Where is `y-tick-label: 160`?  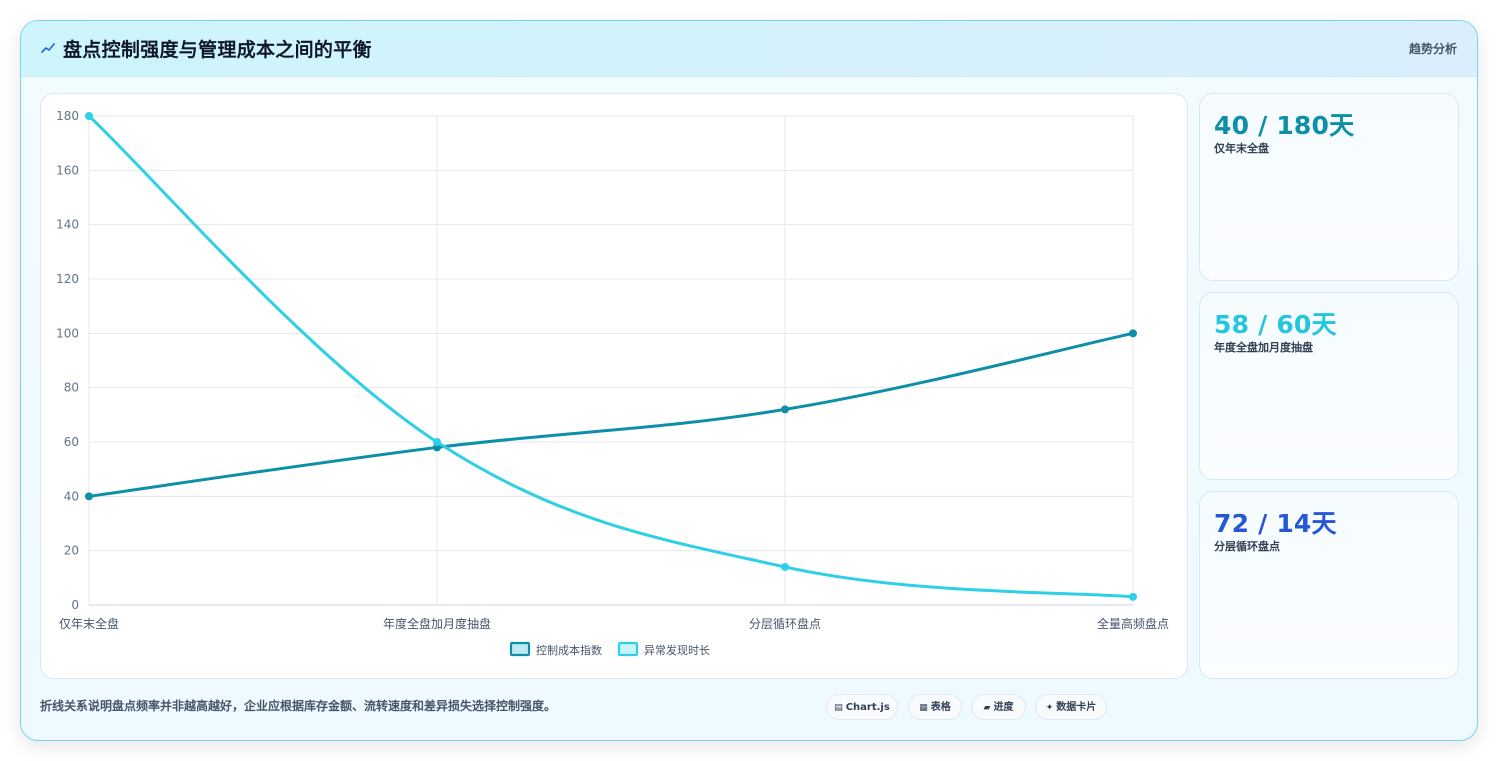 y-tick-label: 160 is located at coordinates (67, 170).